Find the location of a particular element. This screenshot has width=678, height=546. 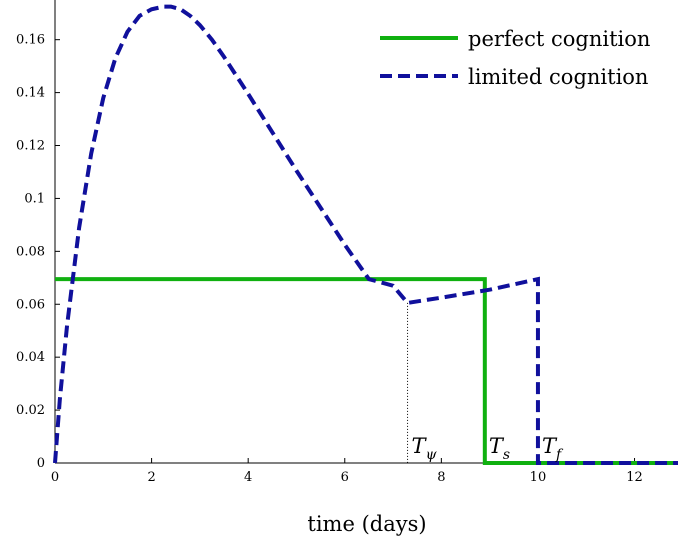

x-tick-label: 0 is located at coordinates (55, 477).